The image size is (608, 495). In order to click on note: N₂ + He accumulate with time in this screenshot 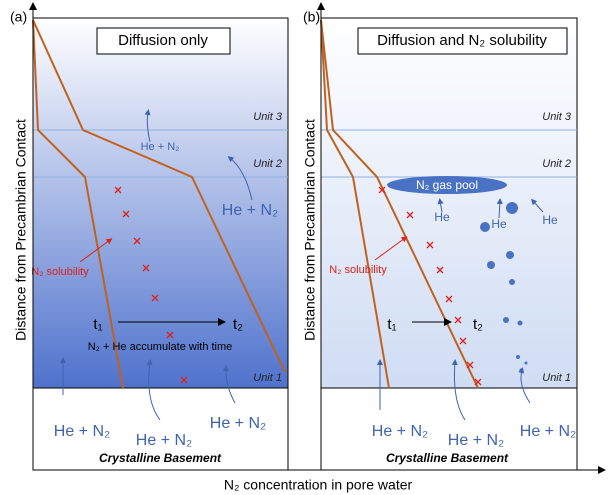, I will do `click(160, 347)`.